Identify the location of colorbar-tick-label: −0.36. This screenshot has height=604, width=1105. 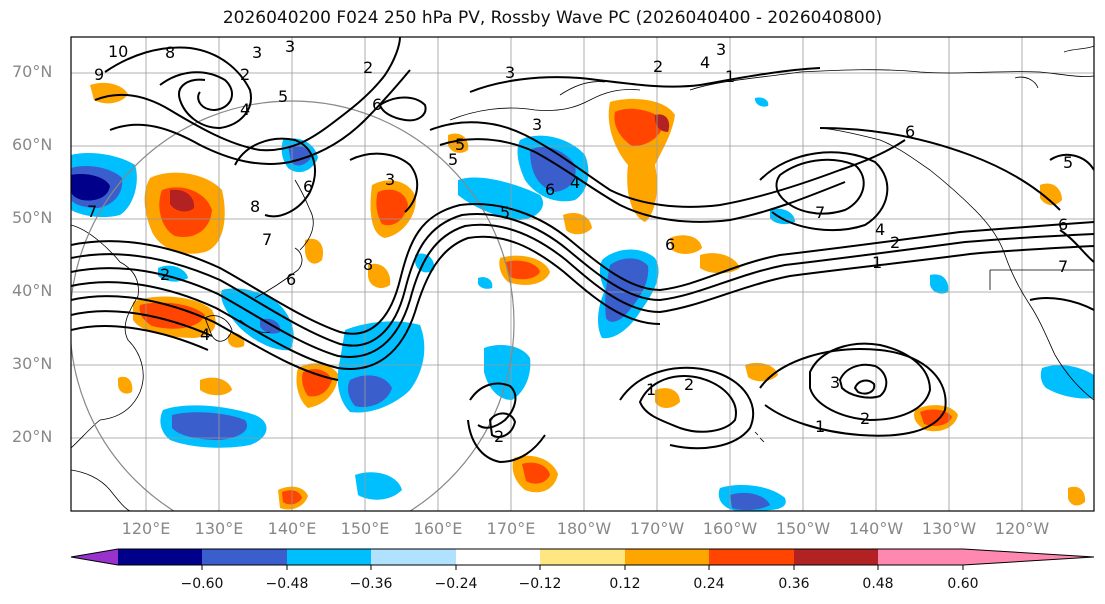
(371, 584).